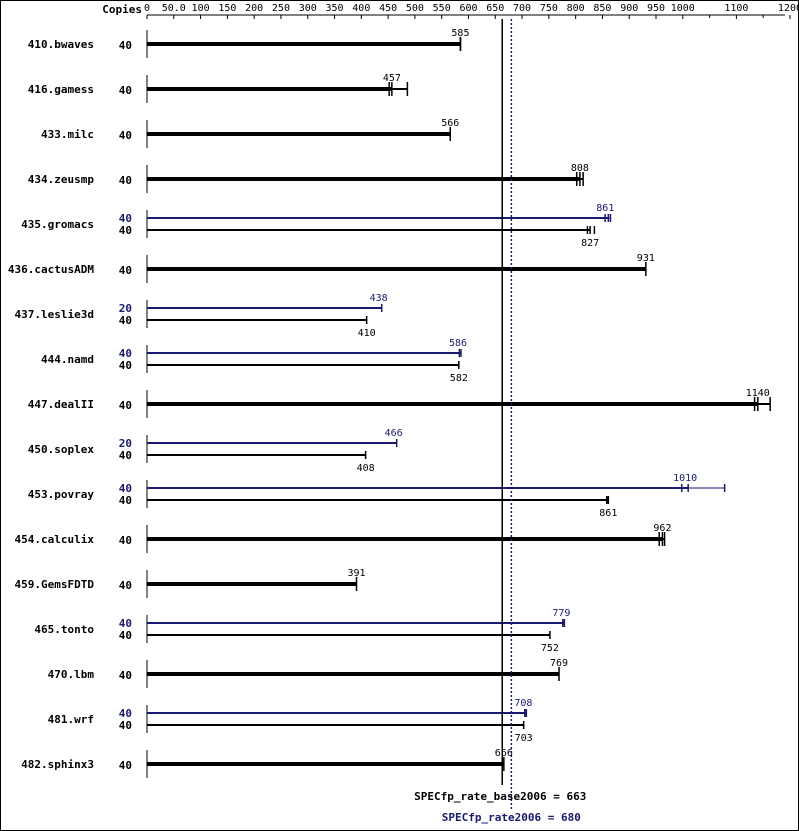  What do you see at coordinates (788, 8) in the screenshot?
I see `x-tick-label: 1200` at bounding box center [788, 8].